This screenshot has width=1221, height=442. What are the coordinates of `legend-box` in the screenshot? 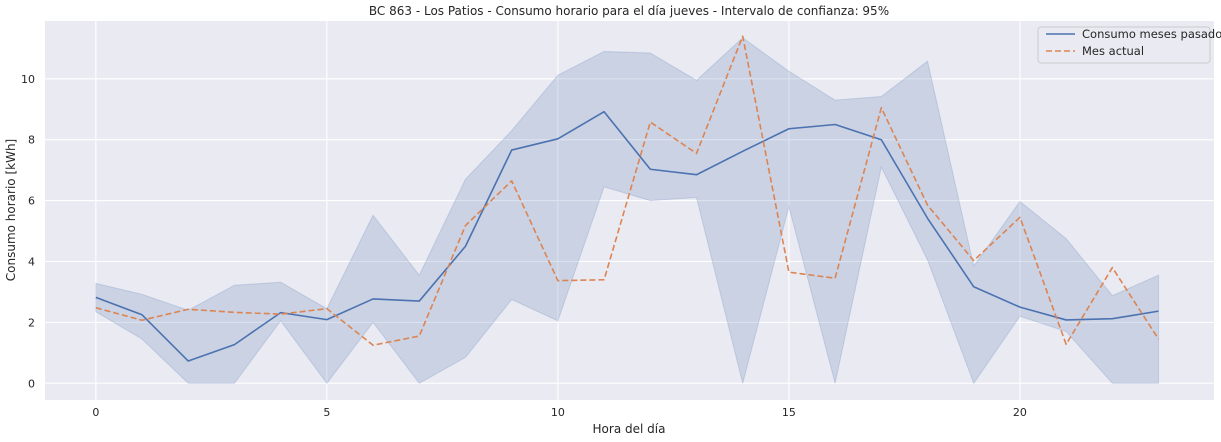 It's located at (1124, 45).